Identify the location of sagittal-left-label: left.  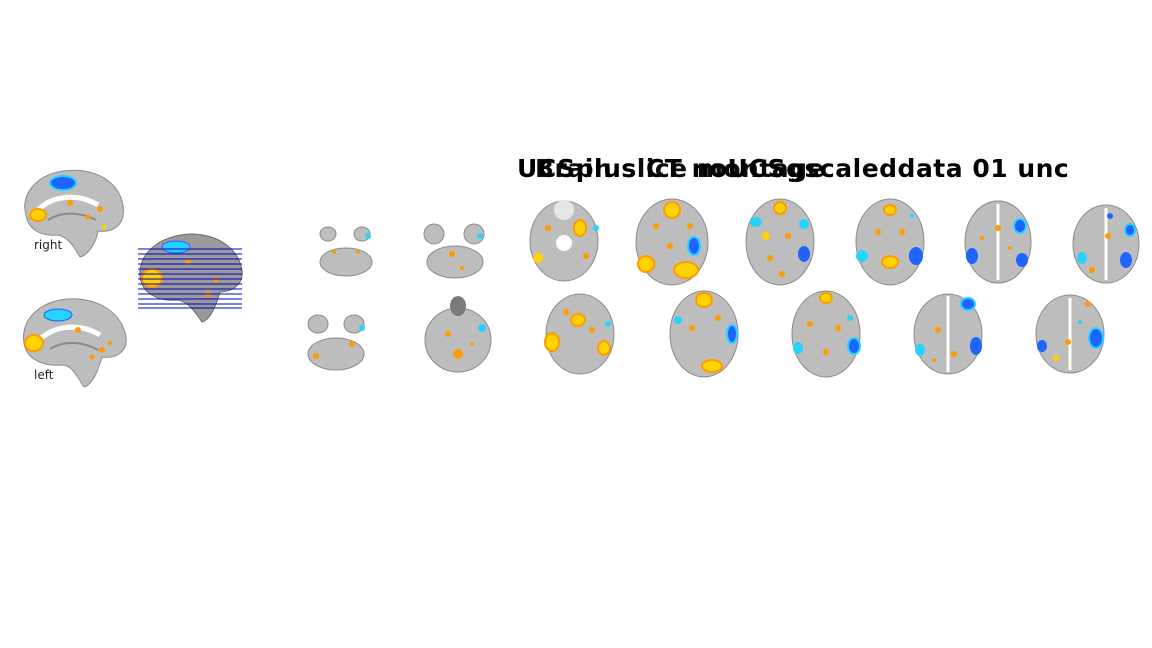
(44, 375).